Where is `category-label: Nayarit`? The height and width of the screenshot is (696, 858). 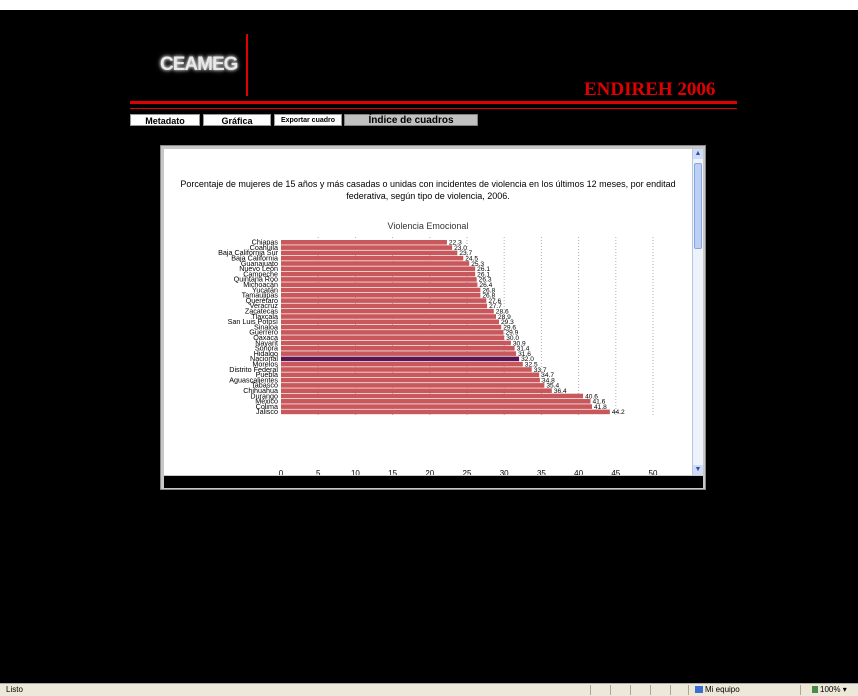 category-label: Nayarit is located at coordinates (266, 342).